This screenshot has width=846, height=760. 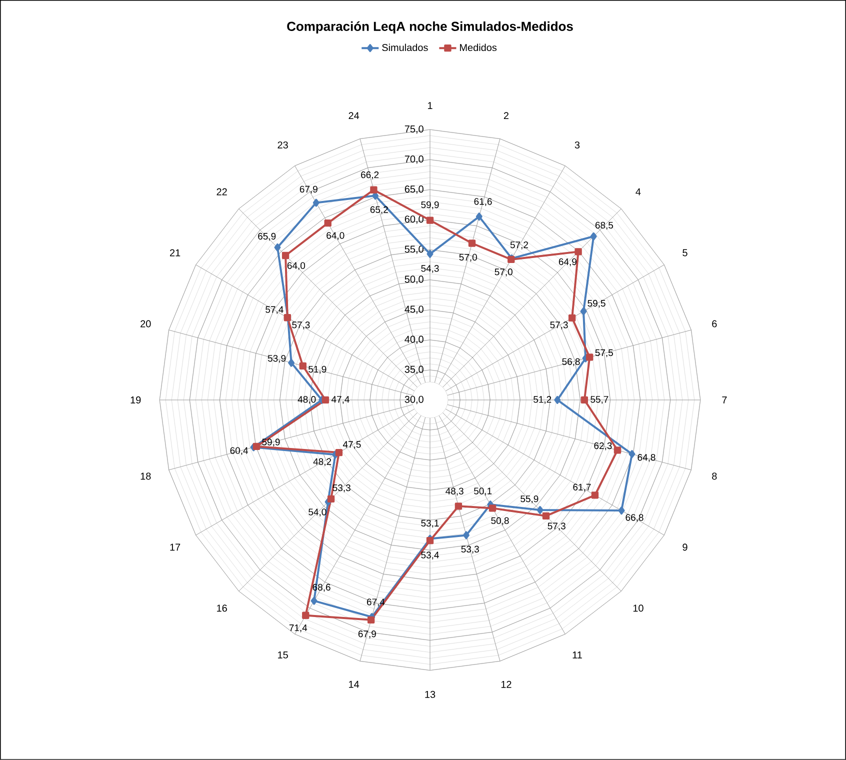 What do you see at coordinates (414, 250) in the screenshot?
I see `y-tick-label: 55,0` at bounding box center [414, 250].